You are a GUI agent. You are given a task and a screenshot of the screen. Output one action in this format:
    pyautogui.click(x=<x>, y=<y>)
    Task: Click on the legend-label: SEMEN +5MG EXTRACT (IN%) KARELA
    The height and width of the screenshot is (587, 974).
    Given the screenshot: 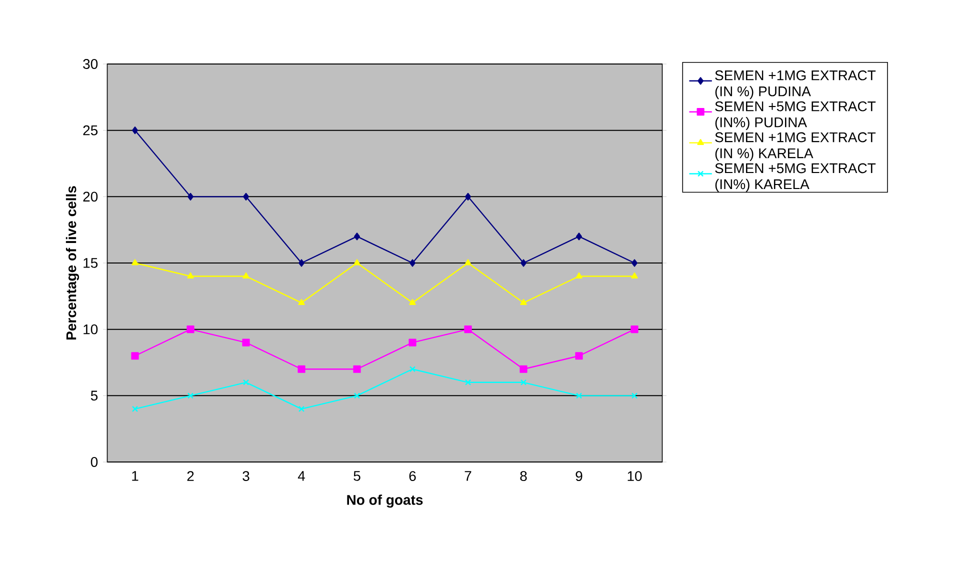 What is the action you would take?
    pyautogui.click(x=795, y=177)
    